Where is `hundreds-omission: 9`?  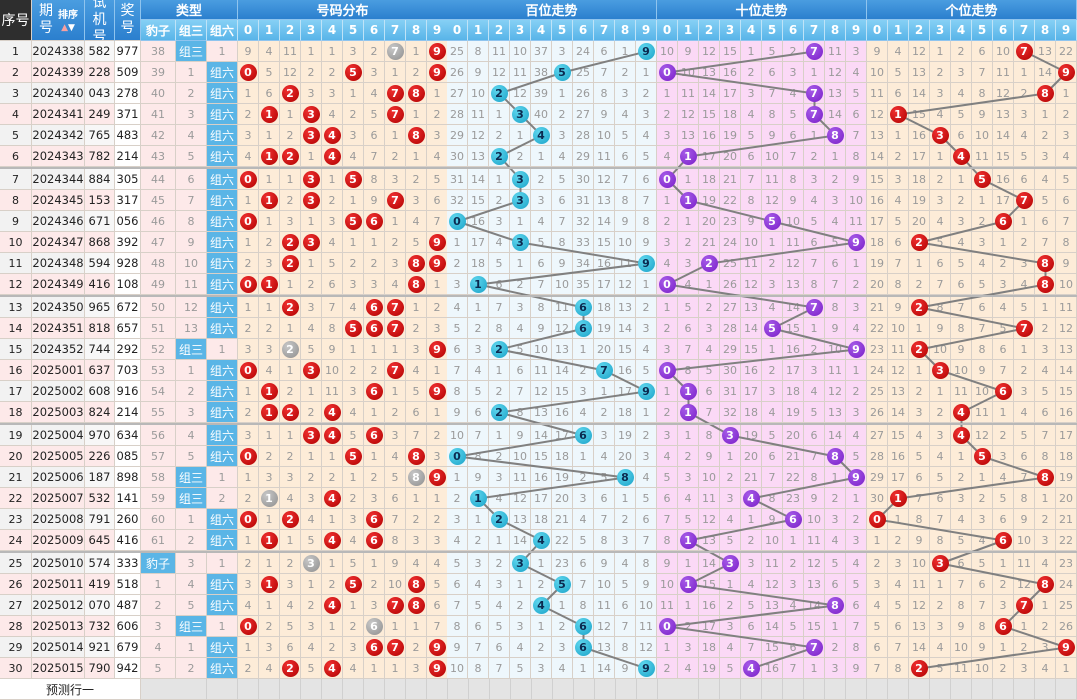
hundreds-omission: 9 is located at coordinates (646, 242).